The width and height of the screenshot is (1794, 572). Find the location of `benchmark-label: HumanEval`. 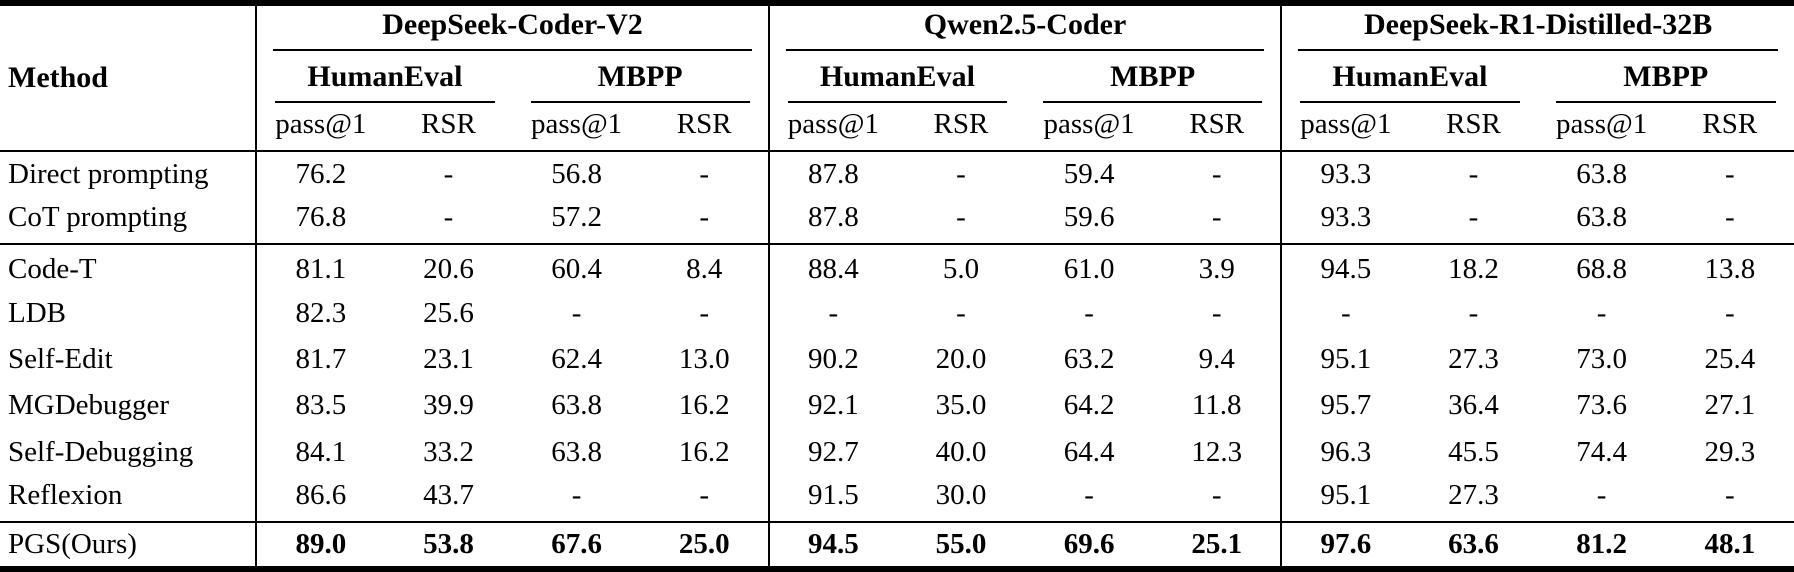

benchmark-label: HumanEval is located at coordinates (897, 81).